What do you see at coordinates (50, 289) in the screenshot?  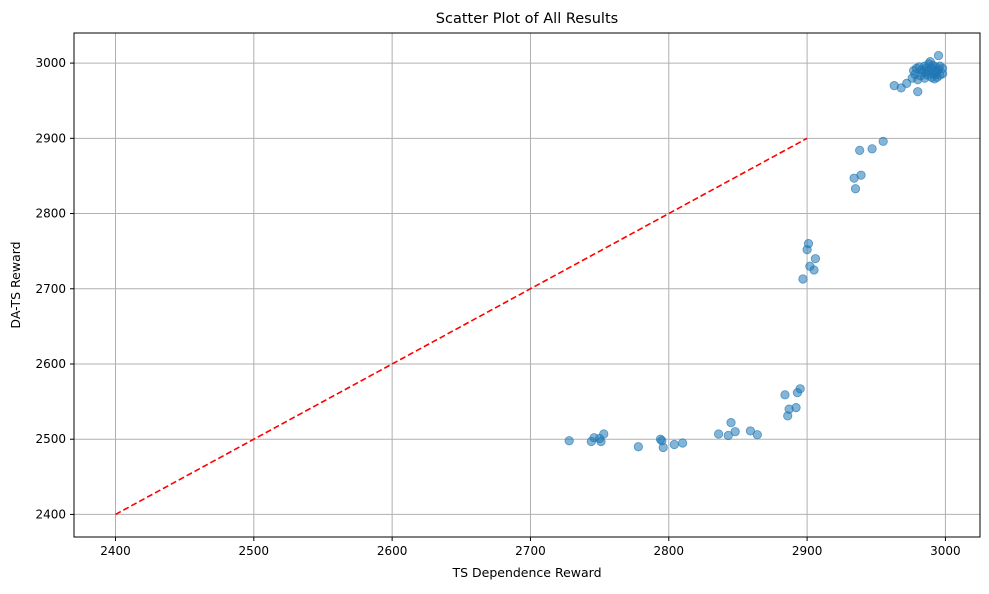 I see `y-tick-label: 2700` at bounding box center [50, 289].